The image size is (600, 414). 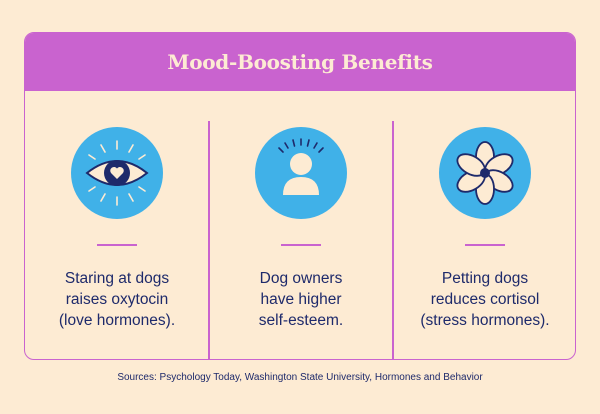 I want to click on eye-heart-icon, so click(x=117, y=173).